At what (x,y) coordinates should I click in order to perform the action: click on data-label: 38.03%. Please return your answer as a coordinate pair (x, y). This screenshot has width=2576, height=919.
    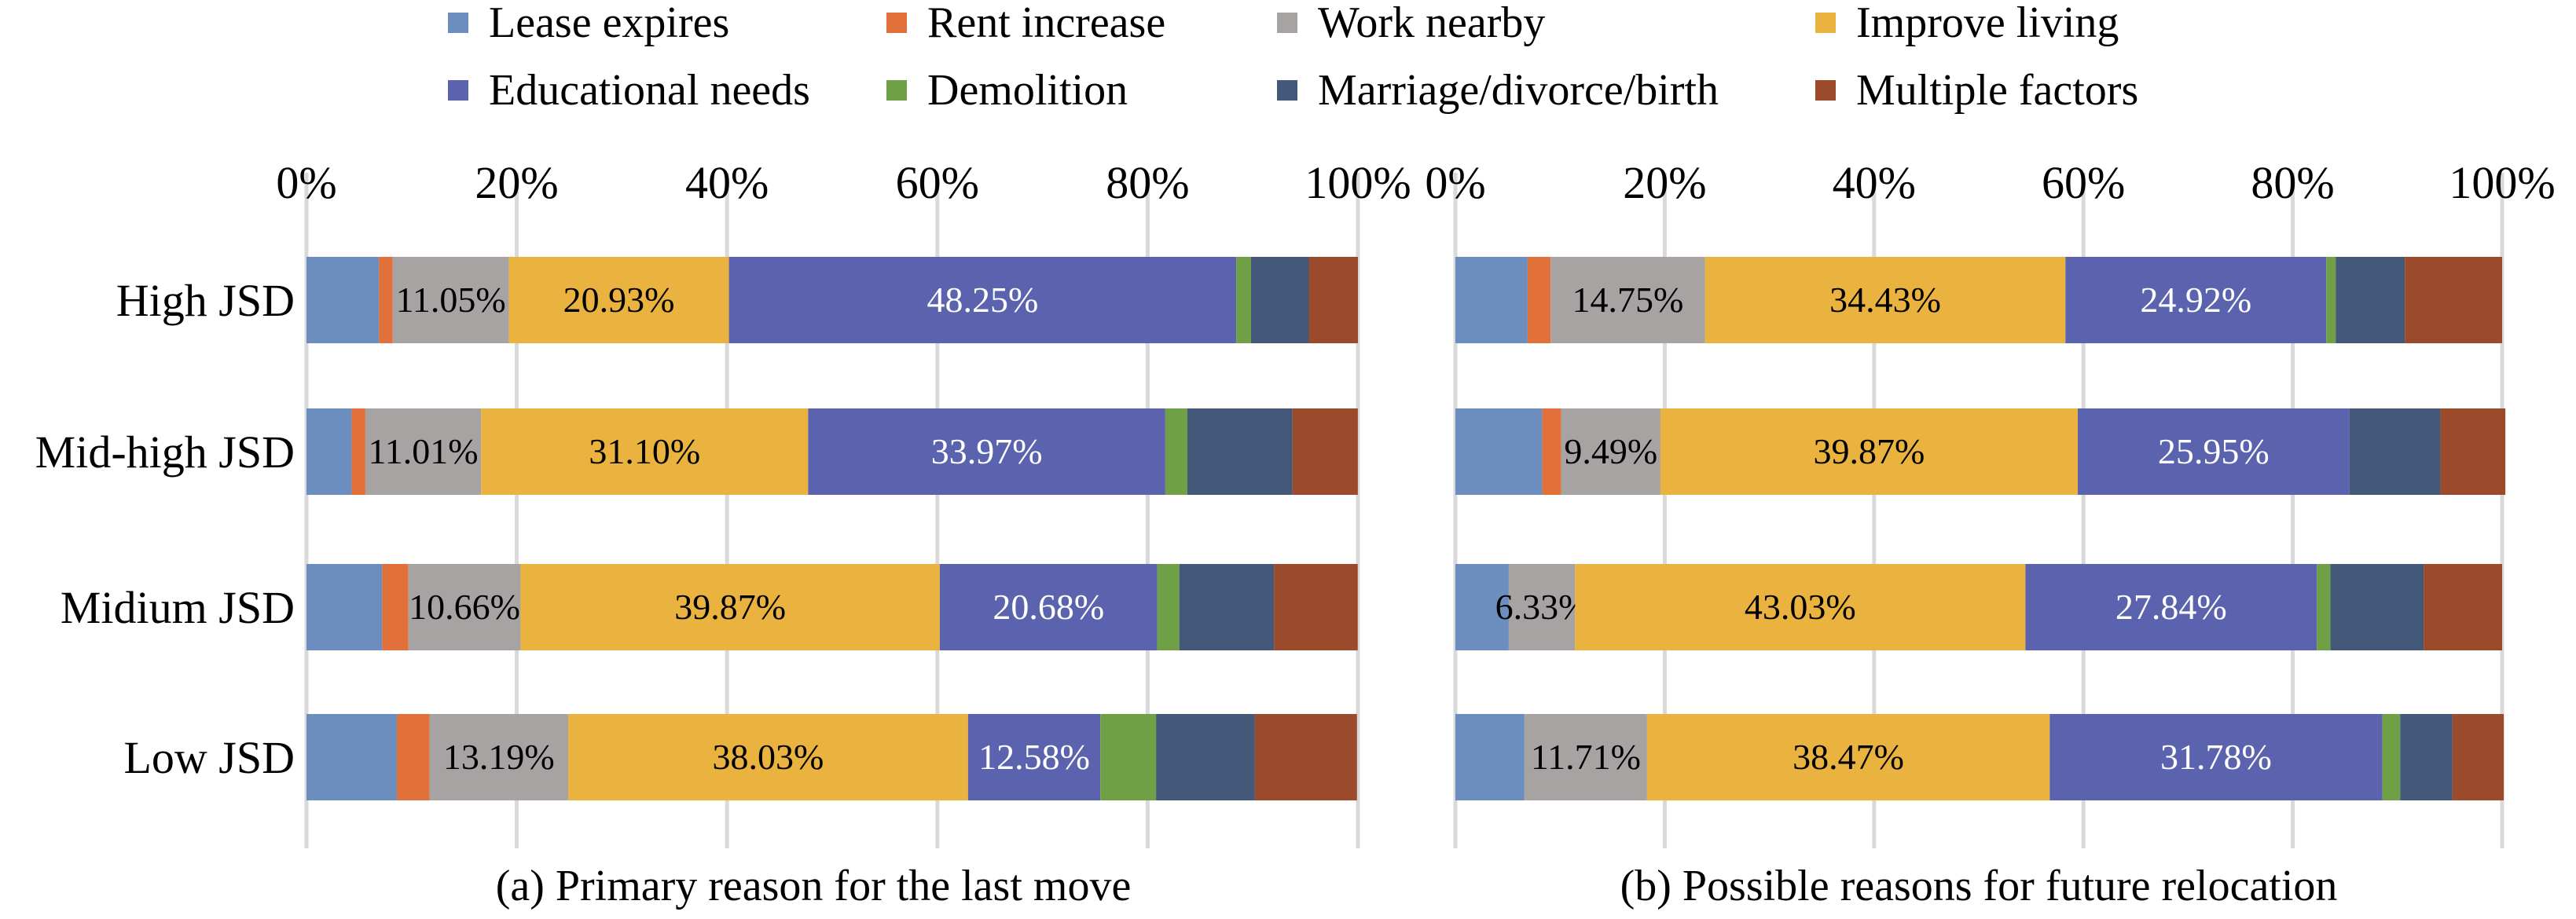
    Looking at the image, I should click on (768, 757).